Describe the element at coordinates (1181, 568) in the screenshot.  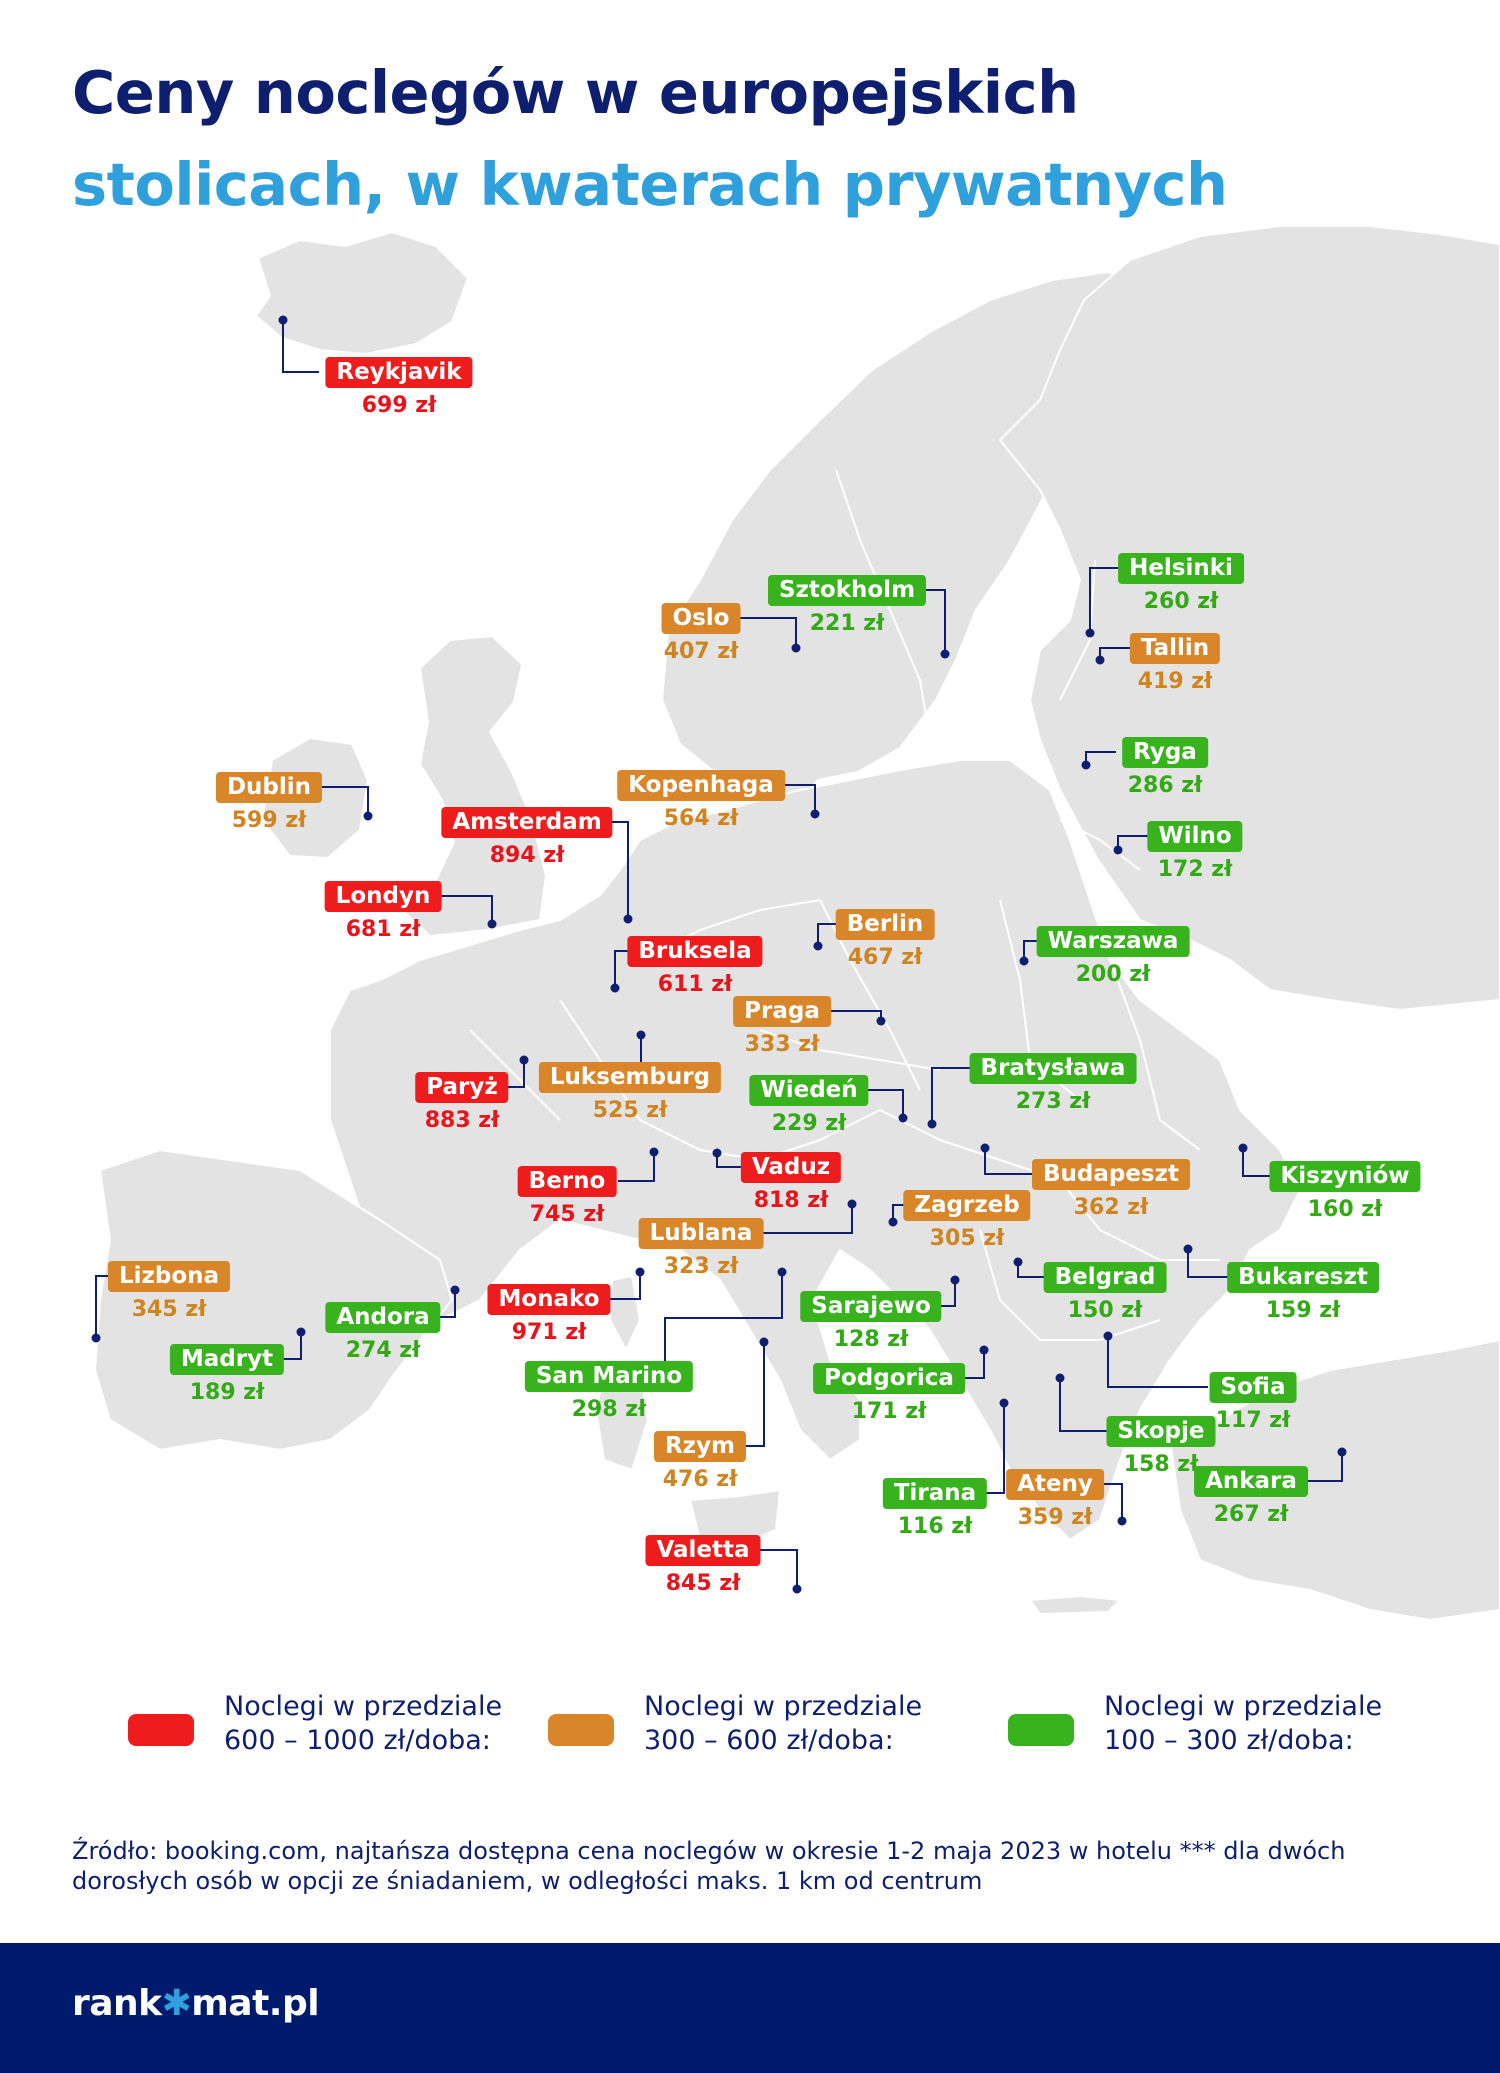
I see `city-name-badge: Helsinki` at that location.